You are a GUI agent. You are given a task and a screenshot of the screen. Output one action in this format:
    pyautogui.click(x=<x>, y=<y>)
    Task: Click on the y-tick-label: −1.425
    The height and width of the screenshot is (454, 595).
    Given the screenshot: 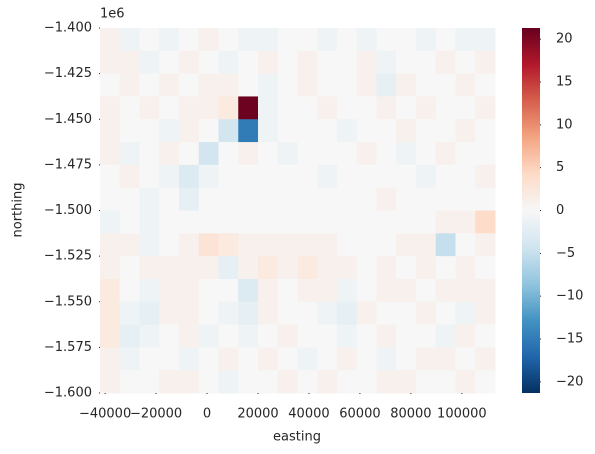 What is the action you would take?
    pyautogui.click(x=68, y=73)
    